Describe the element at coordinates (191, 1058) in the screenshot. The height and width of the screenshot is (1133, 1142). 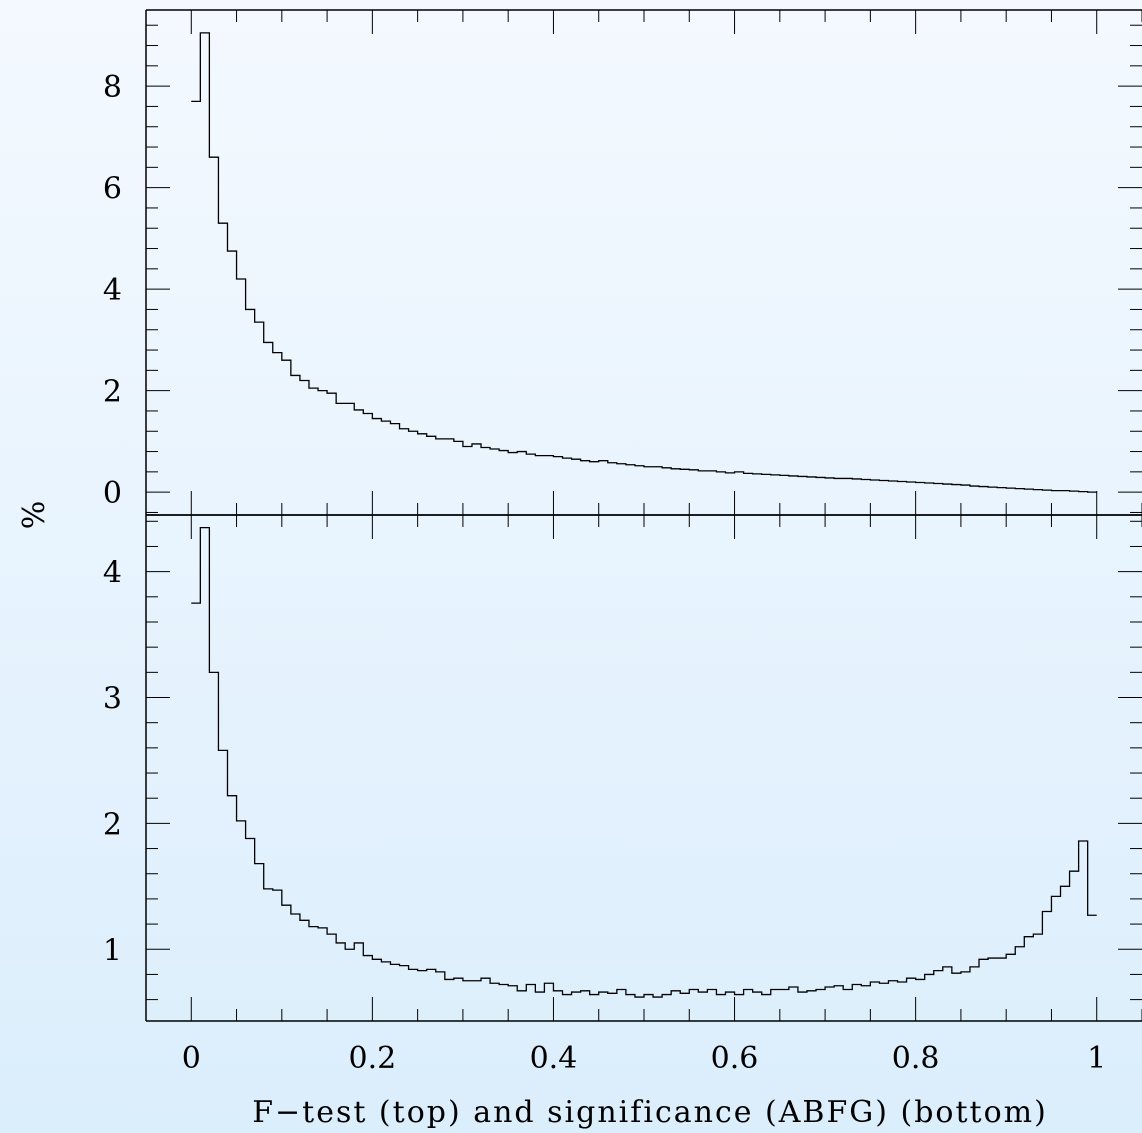
I see `x-tick-label: 0` at that location.